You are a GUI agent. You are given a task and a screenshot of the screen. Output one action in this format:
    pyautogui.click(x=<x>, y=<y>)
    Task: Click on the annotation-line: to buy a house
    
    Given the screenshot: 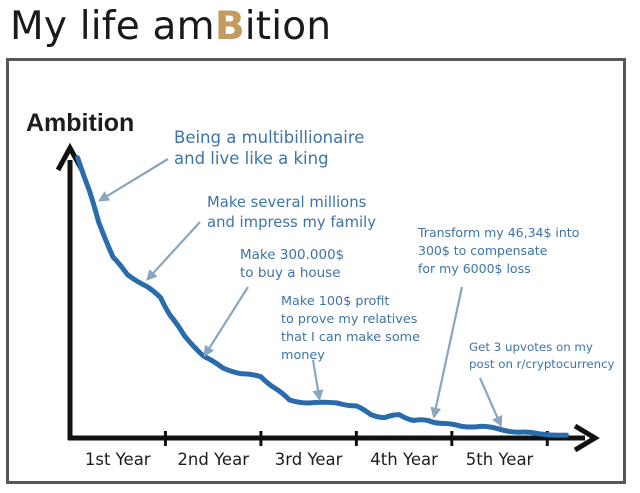 What is the action you would take?
    pyautogui.click(x=290, y=273)
    